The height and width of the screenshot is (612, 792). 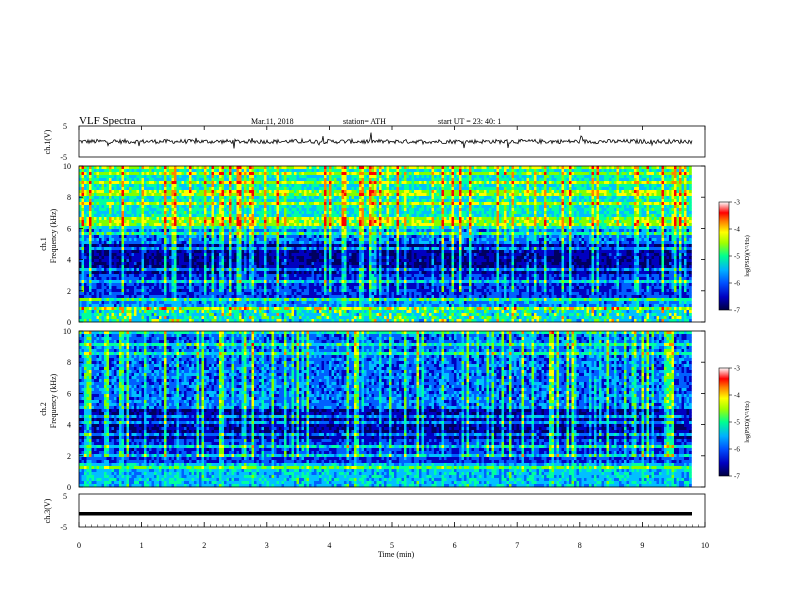 I want to click on ch1-ytick-top: 5, so click(x=65, y=126).